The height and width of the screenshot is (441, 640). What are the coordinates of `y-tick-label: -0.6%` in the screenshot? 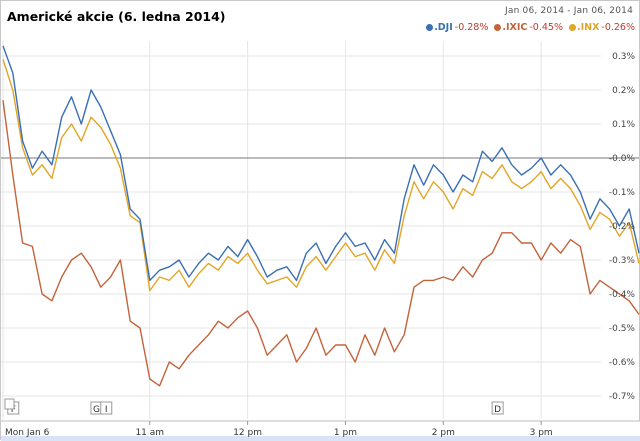 It's located at (622, 363).